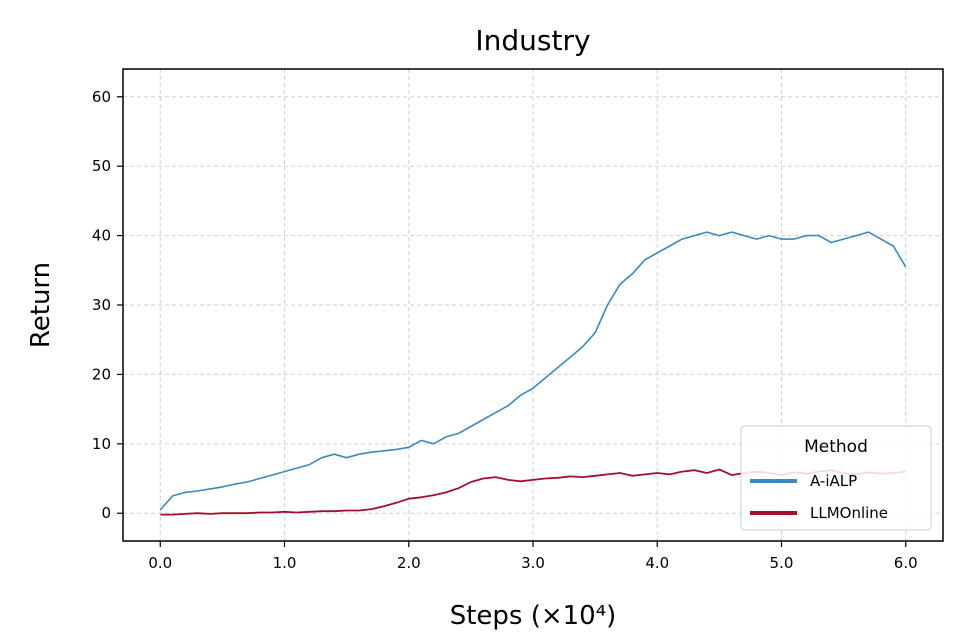 The width and height of the screenshot is (965, 634). Describe the element at coordinates (906, 563) in the screenshot. I see `x-tick-label: 6.0` at that location.